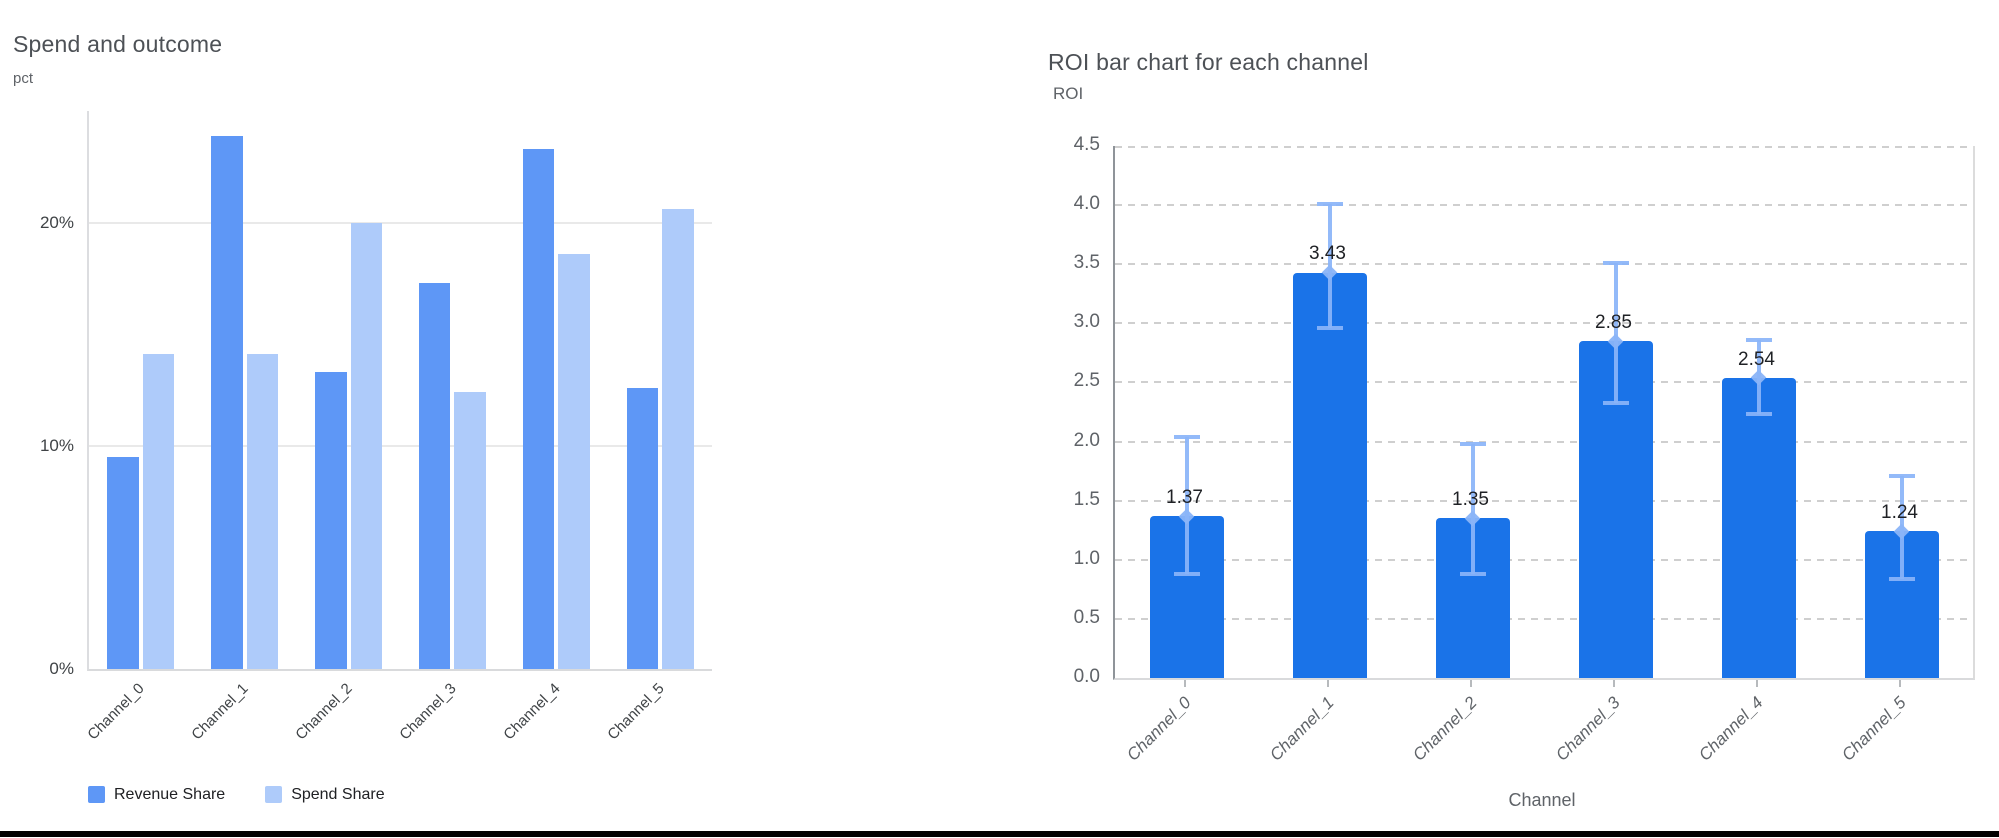  Describe the element at coordinates (1086, 263) in the screenshot. I see `y-tick-label: 3.5` at that location.